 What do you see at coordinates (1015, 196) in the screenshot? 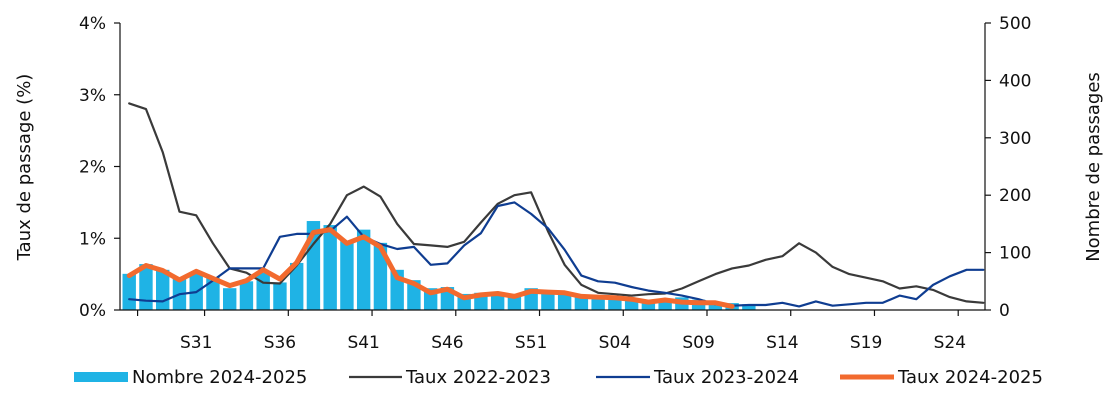
I see `y-right-tick-label: 200` at bounding box center [1015, 196].